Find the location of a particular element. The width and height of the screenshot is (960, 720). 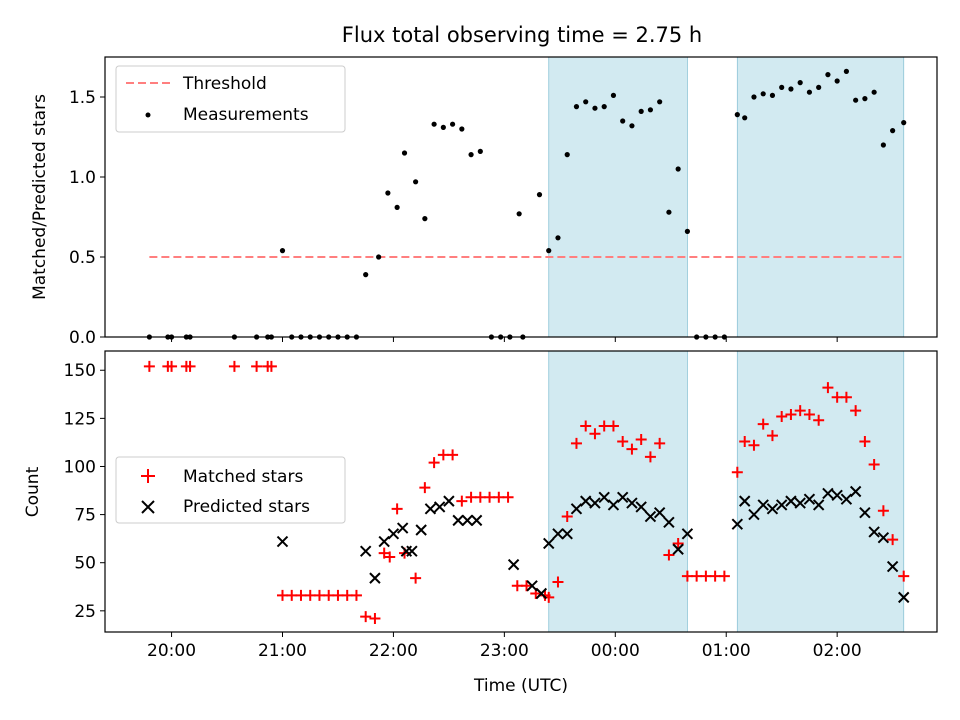

legend-matched-swatch is located at coordinates (148, 476).